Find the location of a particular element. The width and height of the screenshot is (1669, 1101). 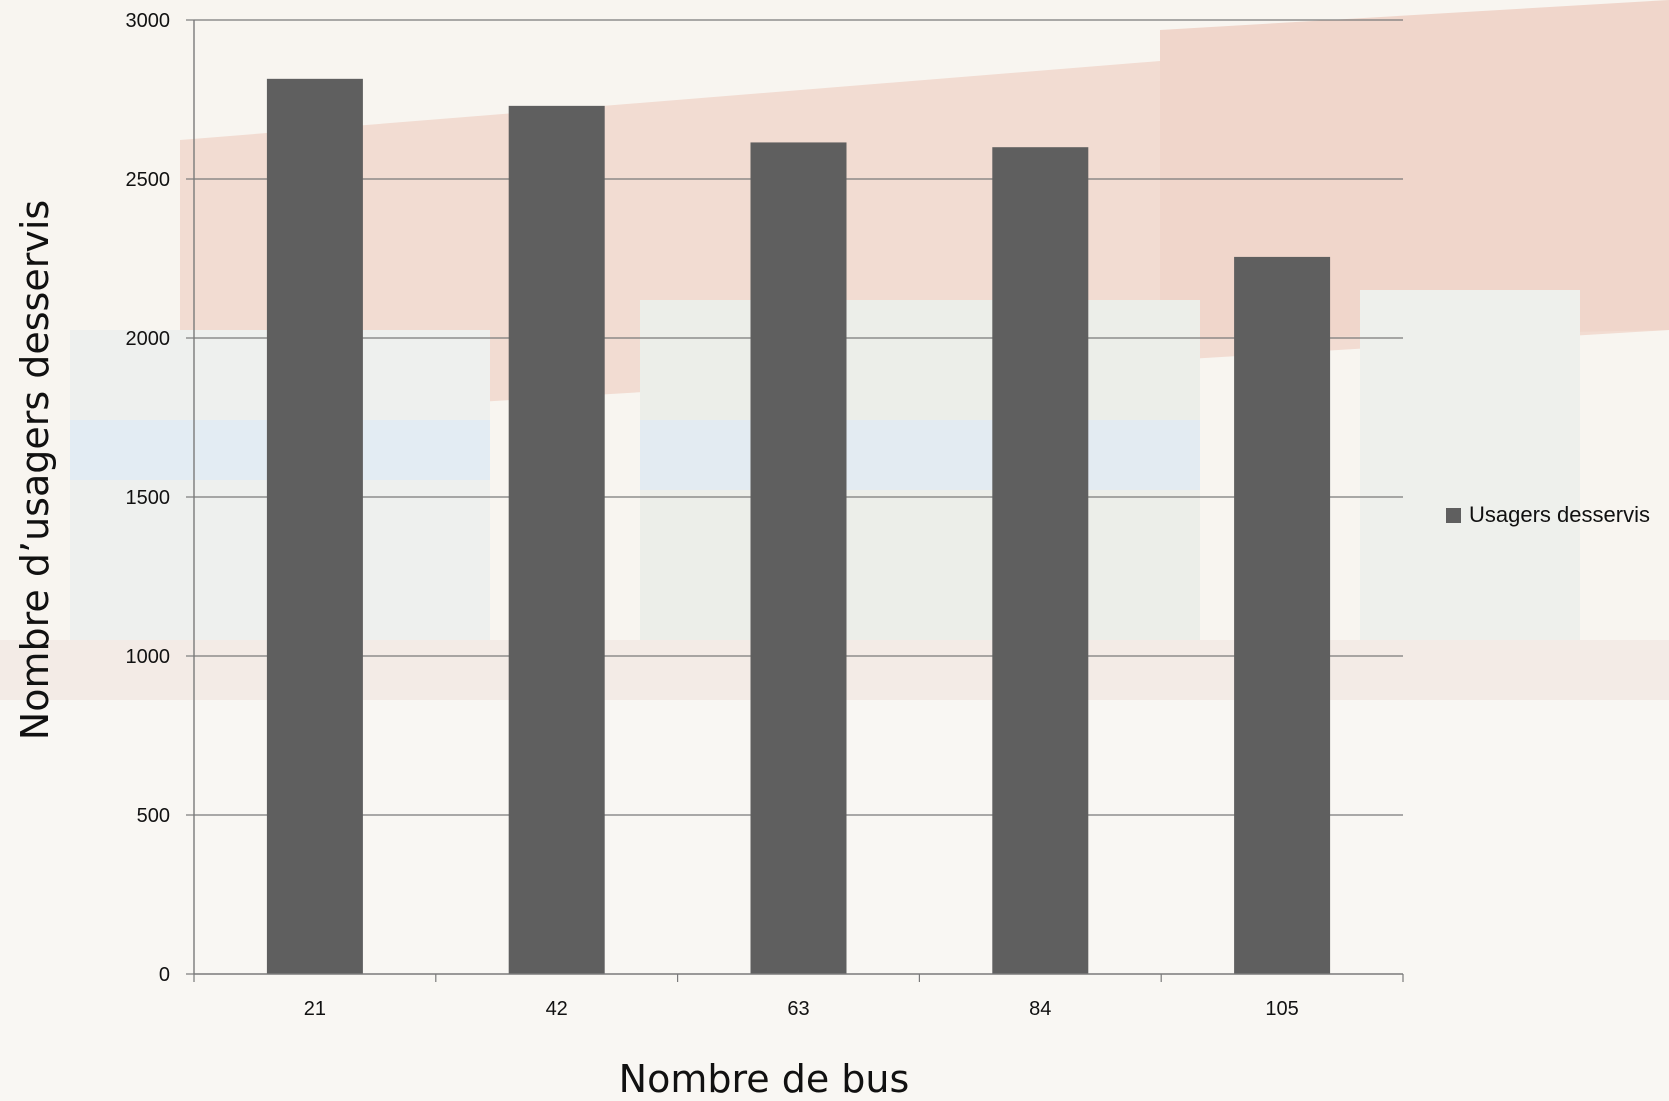

y-tick-label: 1500 is located at coordinates (148, 498).